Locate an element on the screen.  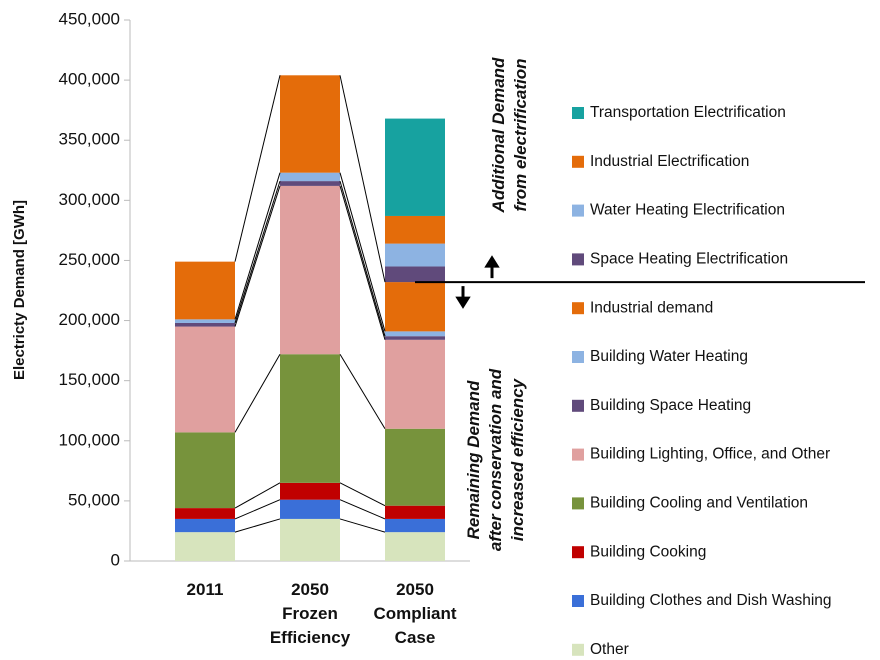
y-tick-label: 50,000 is located at coordinates (94, 499).